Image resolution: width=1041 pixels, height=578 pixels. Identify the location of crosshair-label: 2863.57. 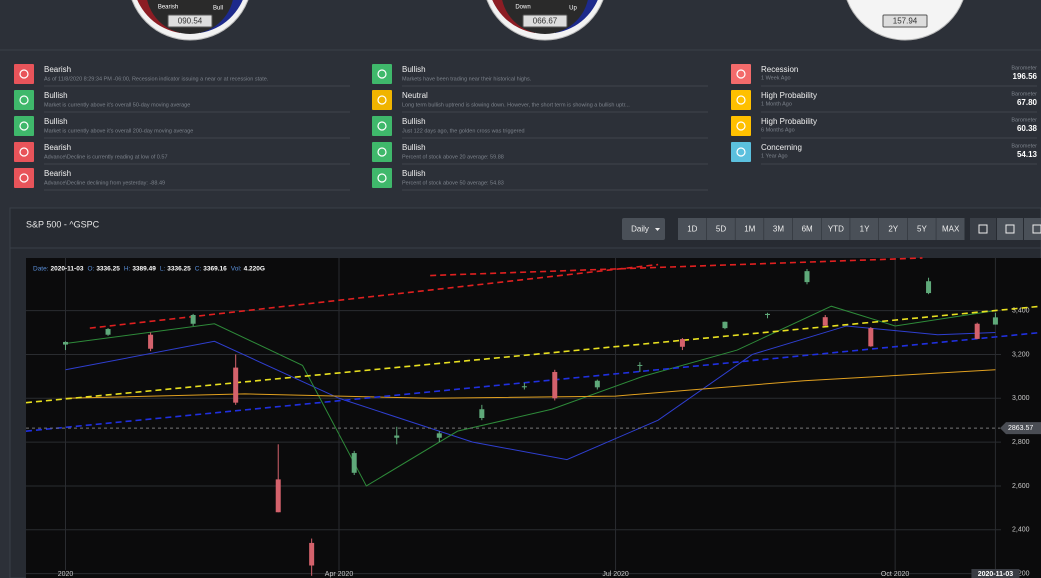
(1020, 428).